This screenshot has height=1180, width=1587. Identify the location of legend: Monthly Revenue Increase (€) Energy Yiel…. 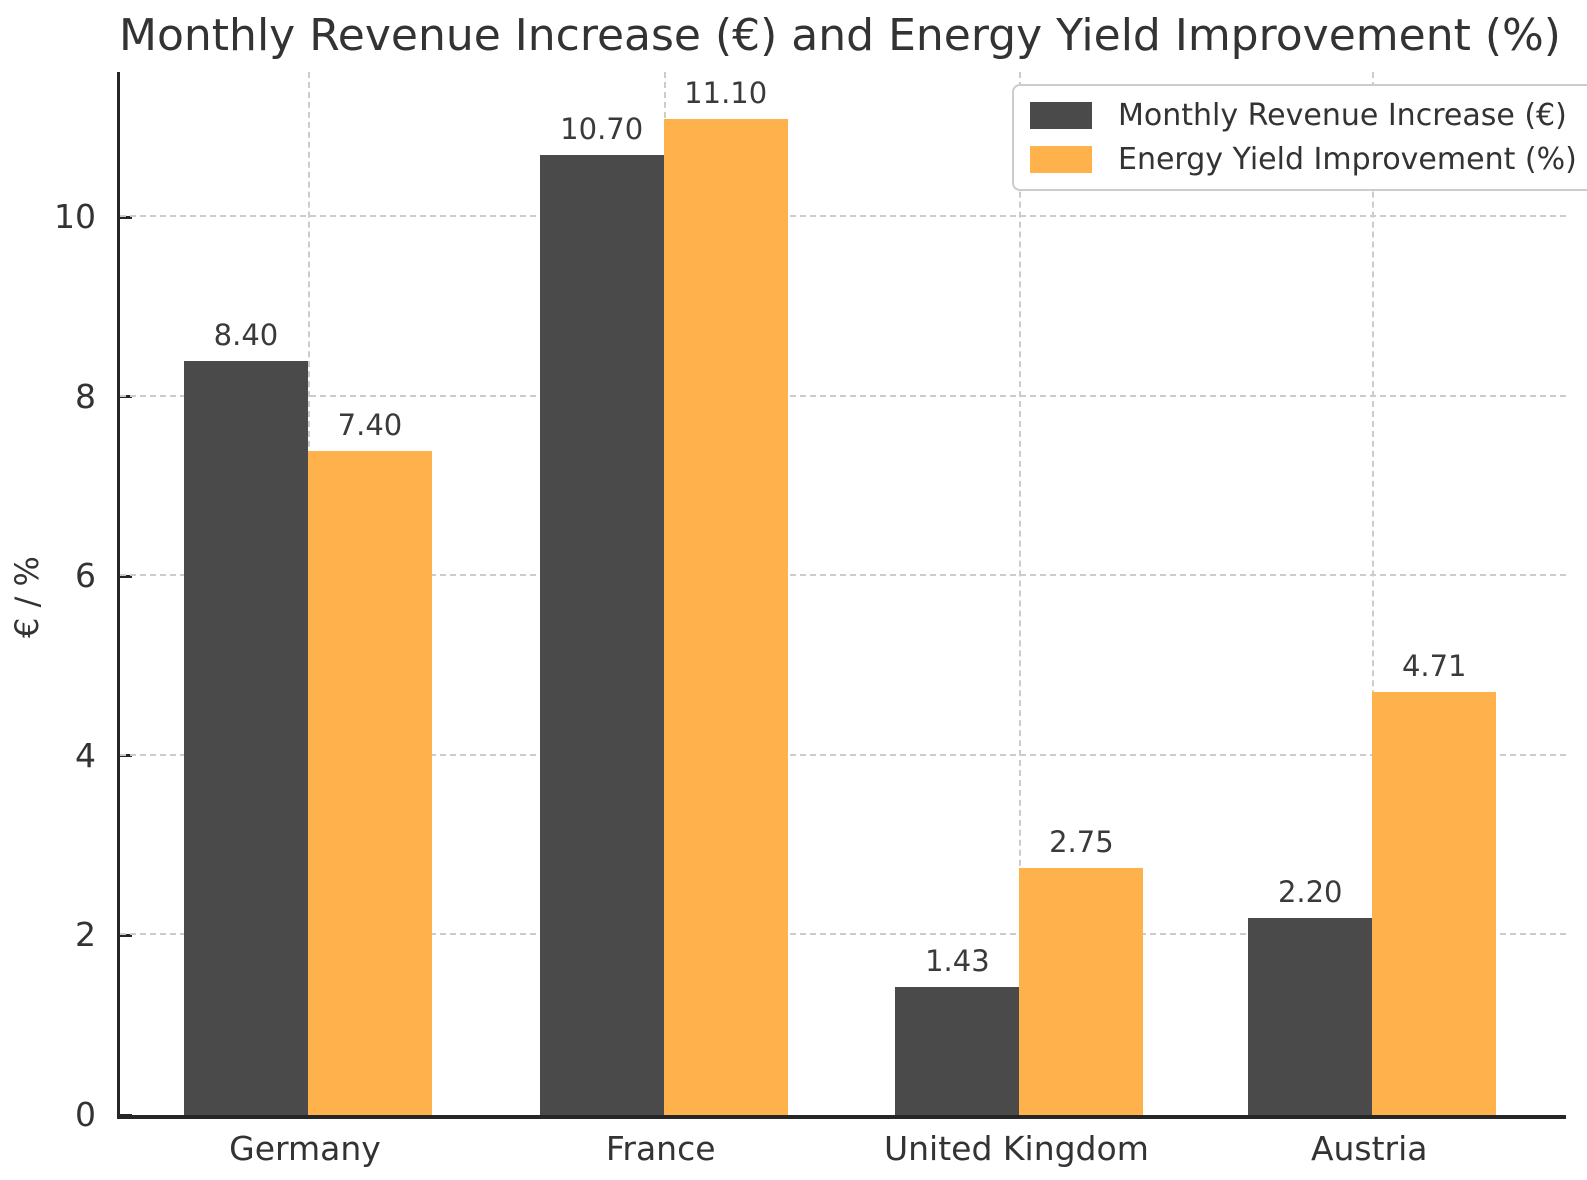
(1299, 137).